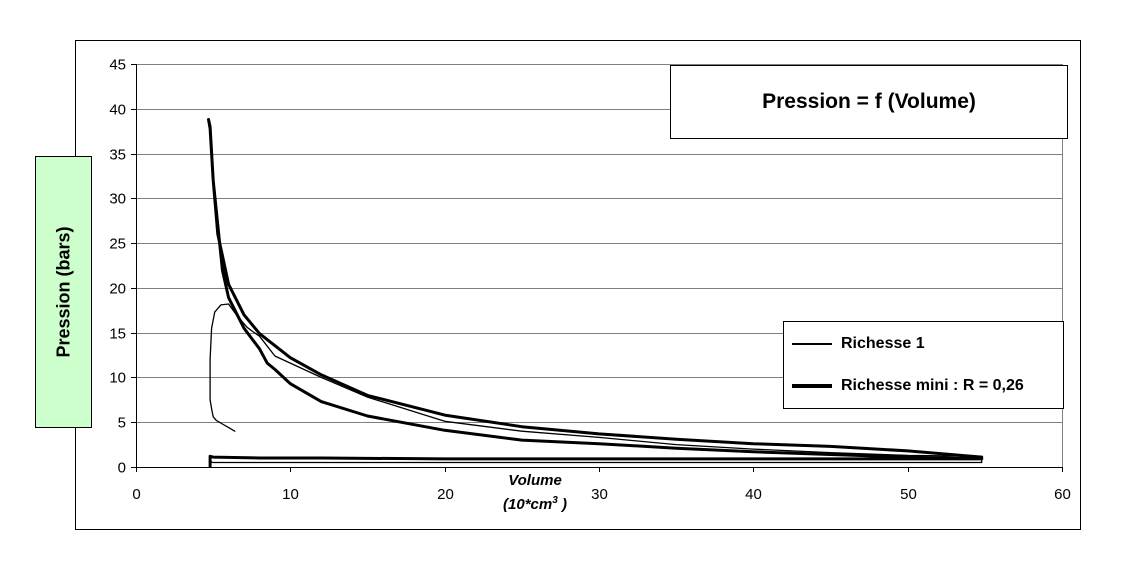  I want to click on x-tick-label-20: 20, so click(445, 494).